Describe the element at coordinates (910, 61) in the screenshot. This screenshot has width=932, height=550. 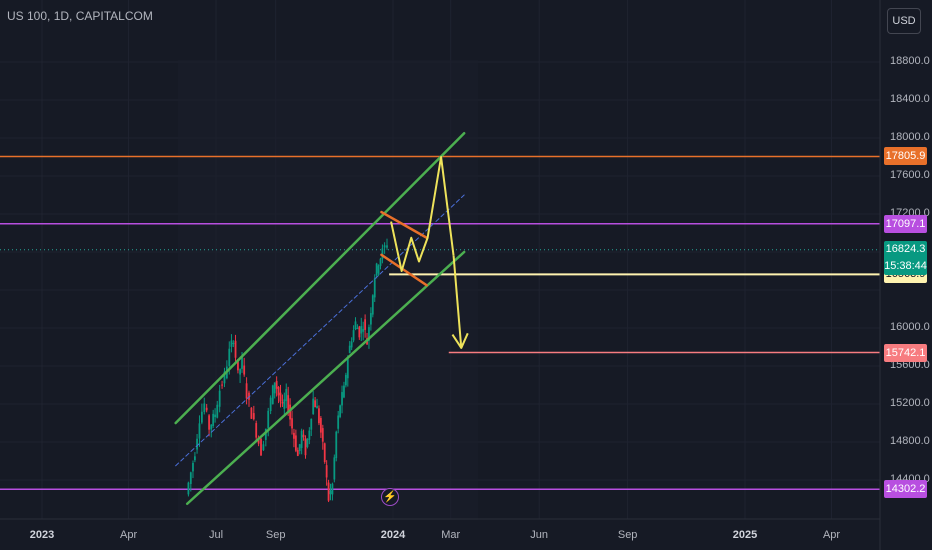
I see `price-tick-label: 18800.0` at that location.